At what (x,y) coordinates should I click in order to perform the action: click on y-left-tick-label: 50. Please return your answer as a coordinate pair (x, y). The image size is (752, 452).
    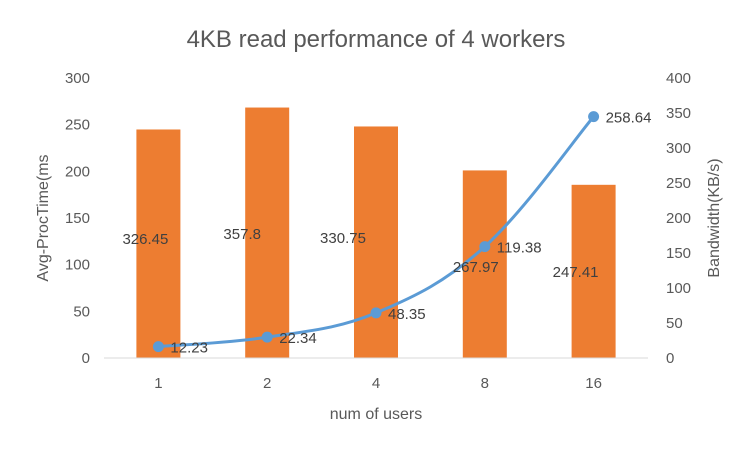
    Looking at the image, I should click on (81, 311).